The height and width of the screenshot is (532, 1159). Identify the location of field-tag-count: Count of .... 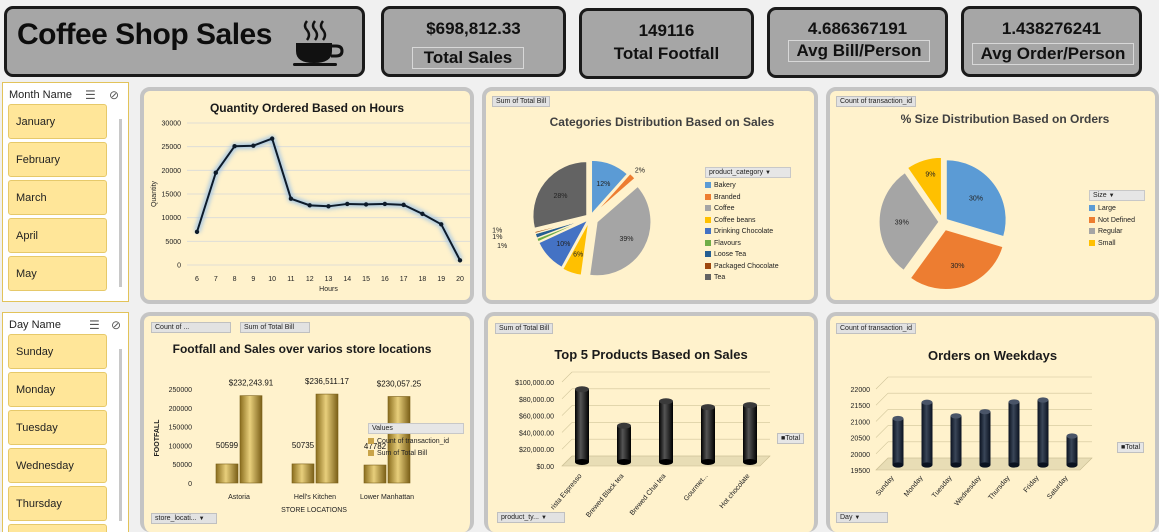
(191, 327).